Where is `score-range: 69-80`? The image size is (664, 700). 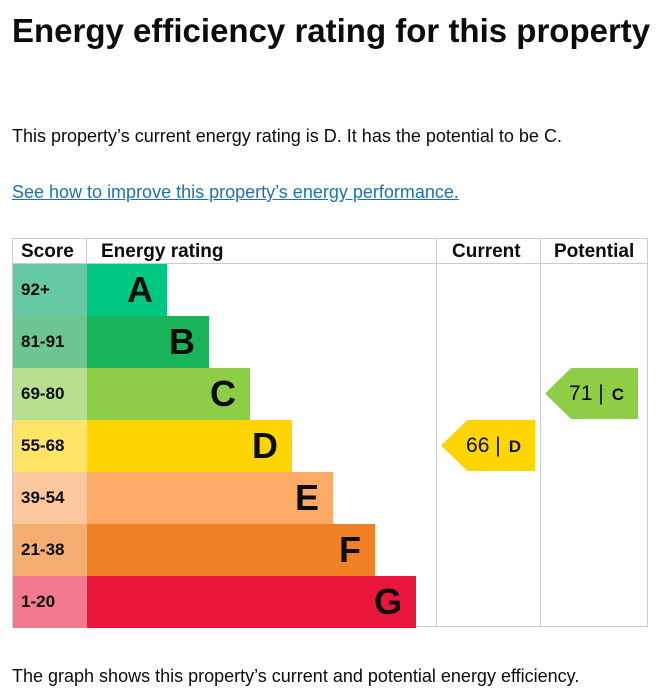 score-range: 69-80 is located at coordinates (50, 394).